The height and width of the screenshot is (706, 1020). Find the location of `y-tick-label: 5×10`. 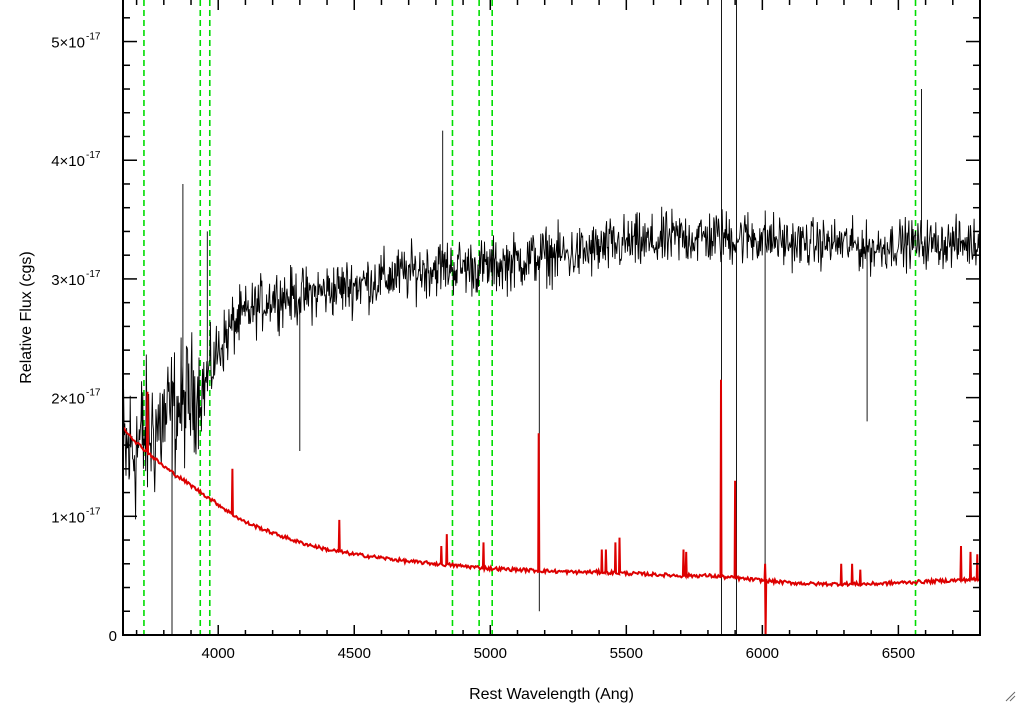

y-tick-label: 5×10 is located at coordinates (68, 43).